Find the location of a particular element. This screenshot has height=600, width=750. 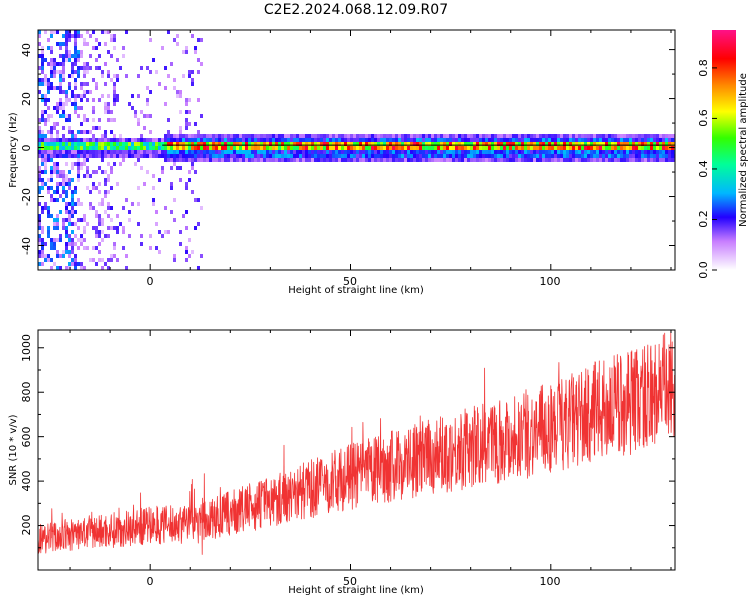

snr-tick-y-400: 400 is located at coordinates (26, 481).